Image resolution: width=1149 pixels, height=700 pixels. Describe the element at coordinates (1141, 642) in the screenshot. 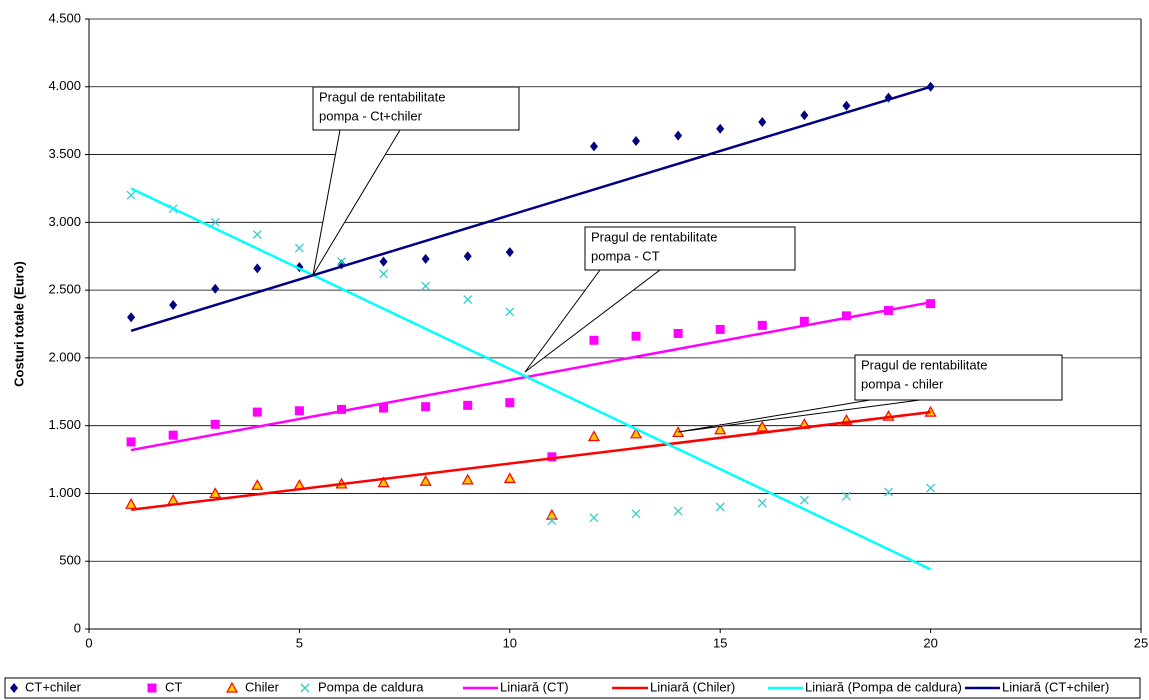

I see `x-tick-label: 25` at that location.